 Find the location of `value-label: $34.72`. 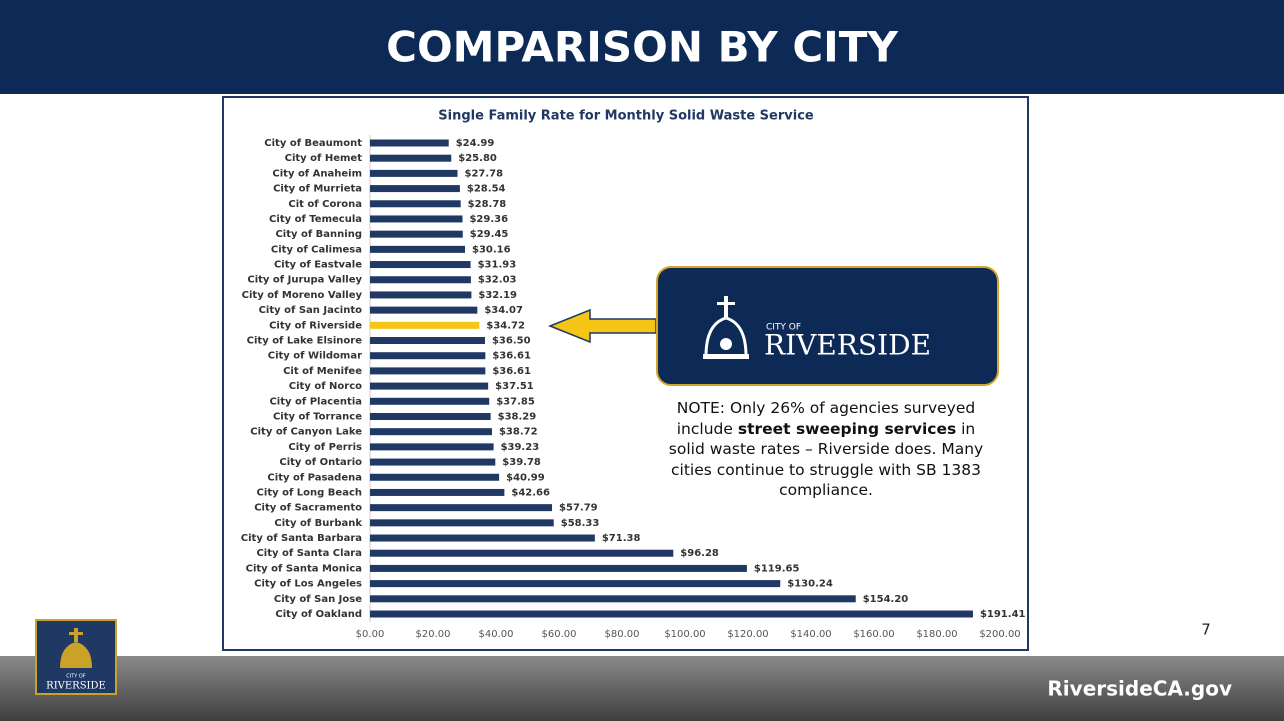

value-label: $34.72 is located at coordinates (505, 325).